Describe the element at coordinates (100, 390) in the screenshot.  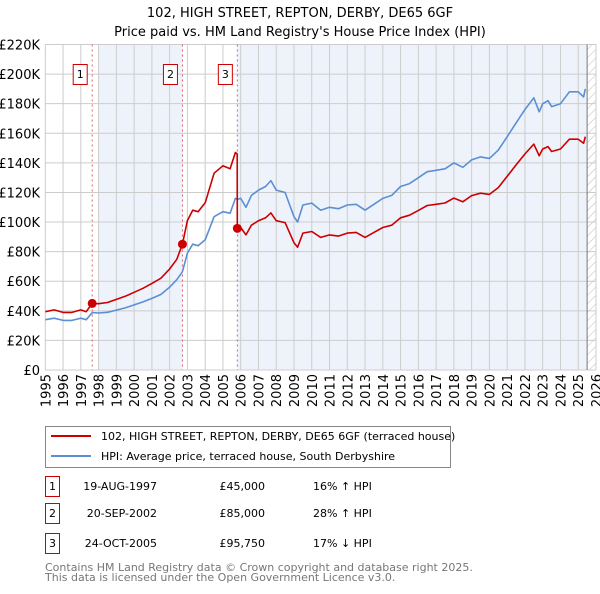
I see `x-tick-label: 1998` at that location.